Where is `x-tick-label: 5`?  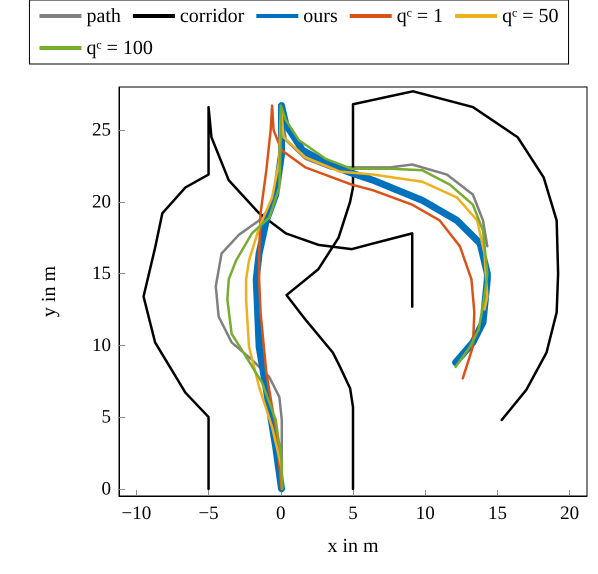
x-tick-label: 5 is located at coordinates (353, 513).